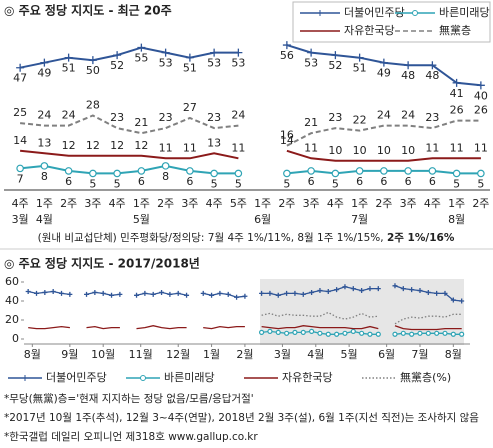  What do you see at coordinates (20, 78) in the screenshot?
I see `data-label: 47` at bounding box center [20, 78].